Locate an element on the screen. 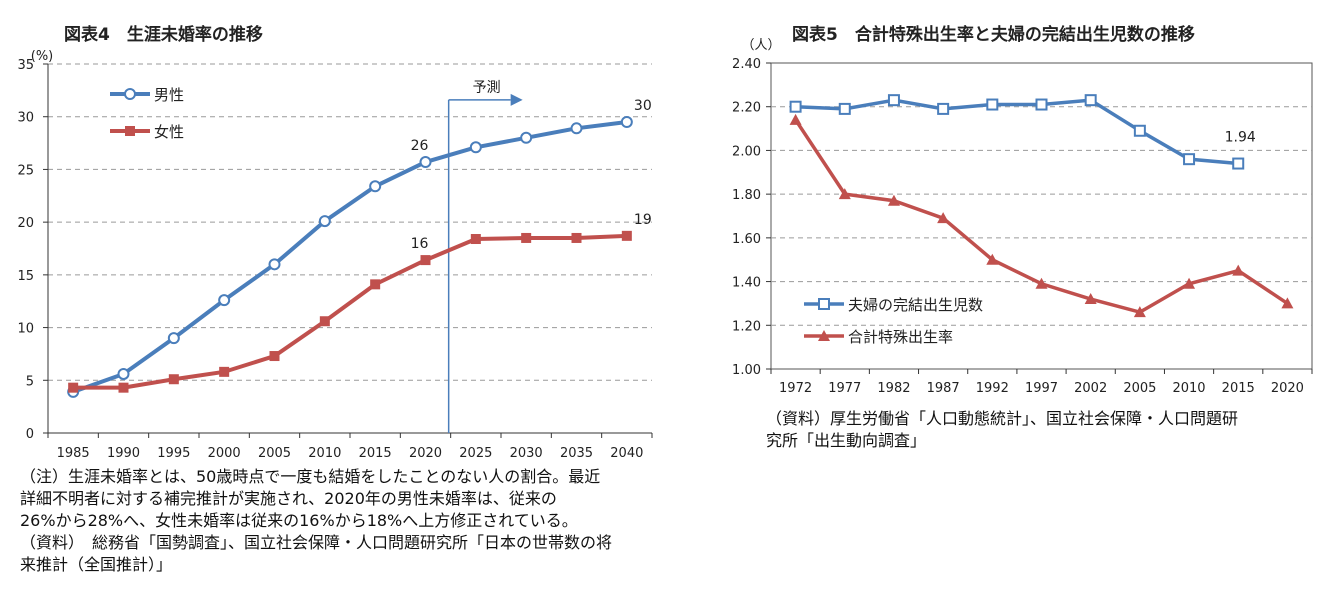  data-label: 19 is located at coordinates (643, 220).